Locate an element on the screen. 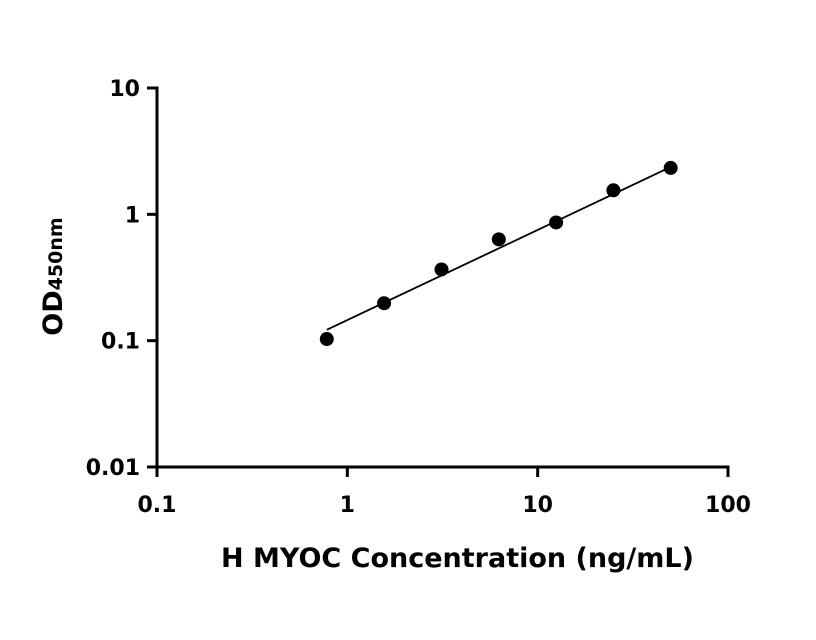 The height and width of the screenshot is (640, 816). y-axis-title: OD450nm is located at coordinates (53, 276).